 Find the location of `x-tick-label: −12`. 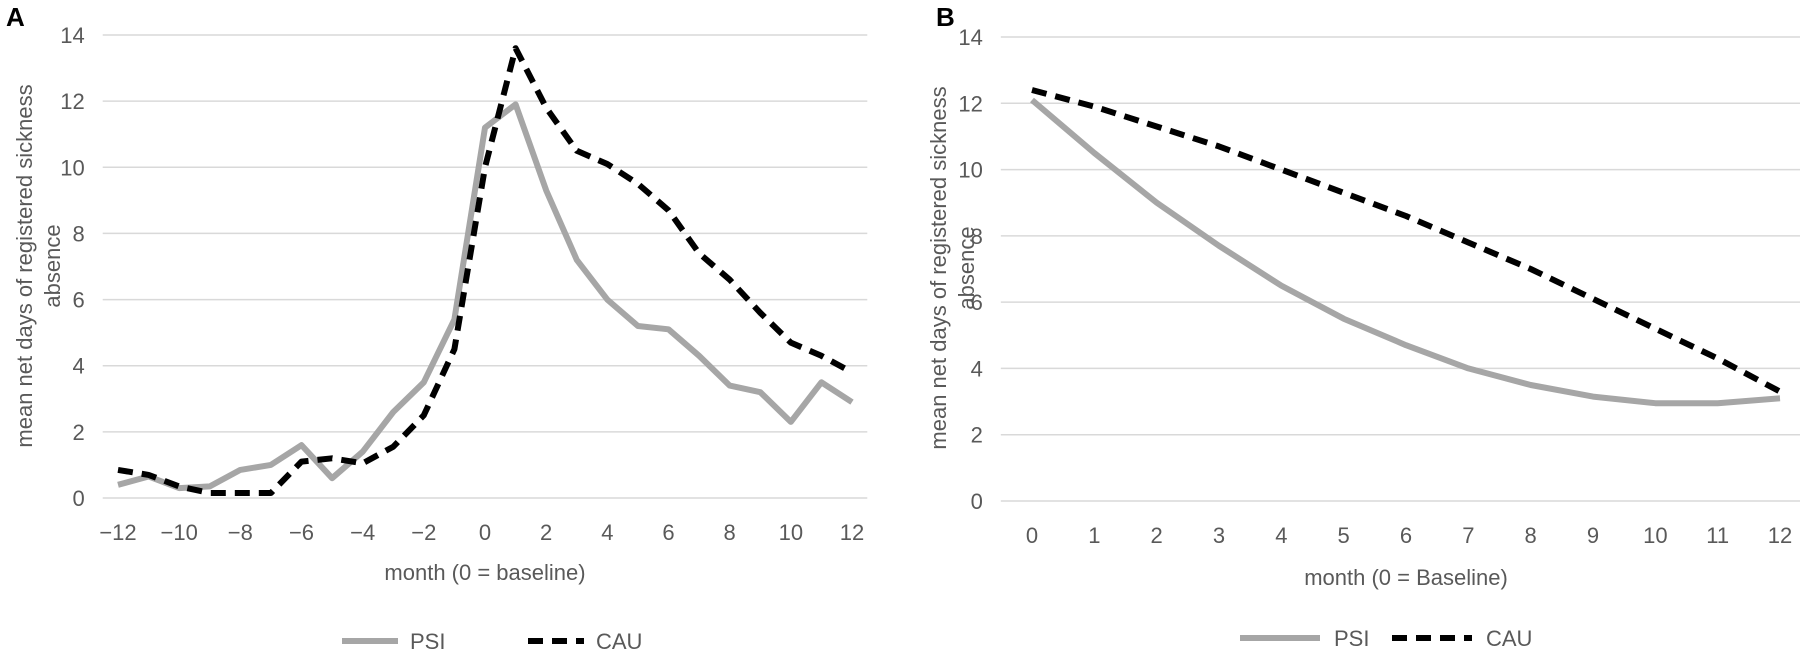

x-tick-label: −12 is located at coordinates (117, 532).